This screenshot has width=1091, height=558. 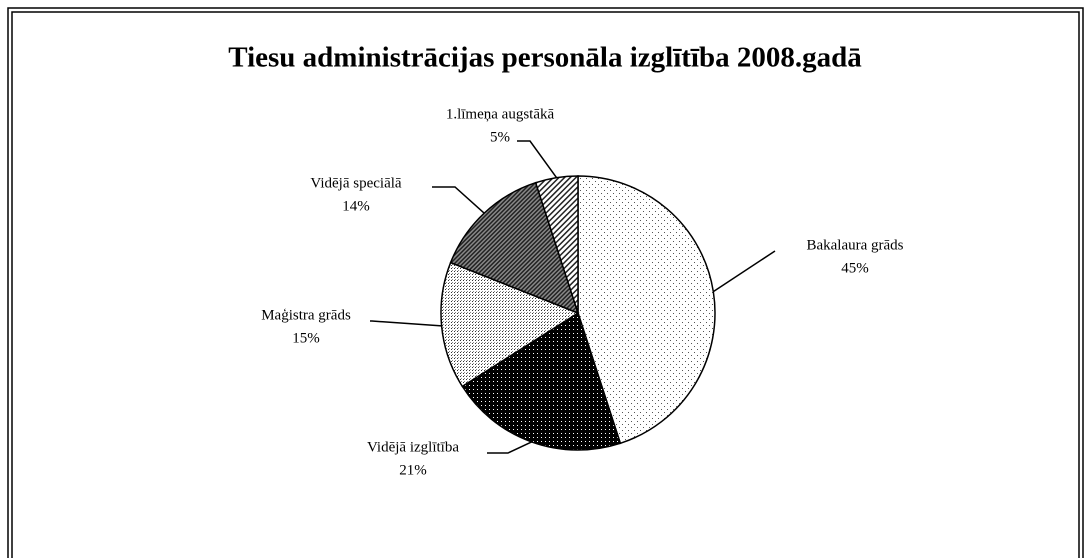 I want to click on slice-value-label: 14%, so click(x=356, y=206).